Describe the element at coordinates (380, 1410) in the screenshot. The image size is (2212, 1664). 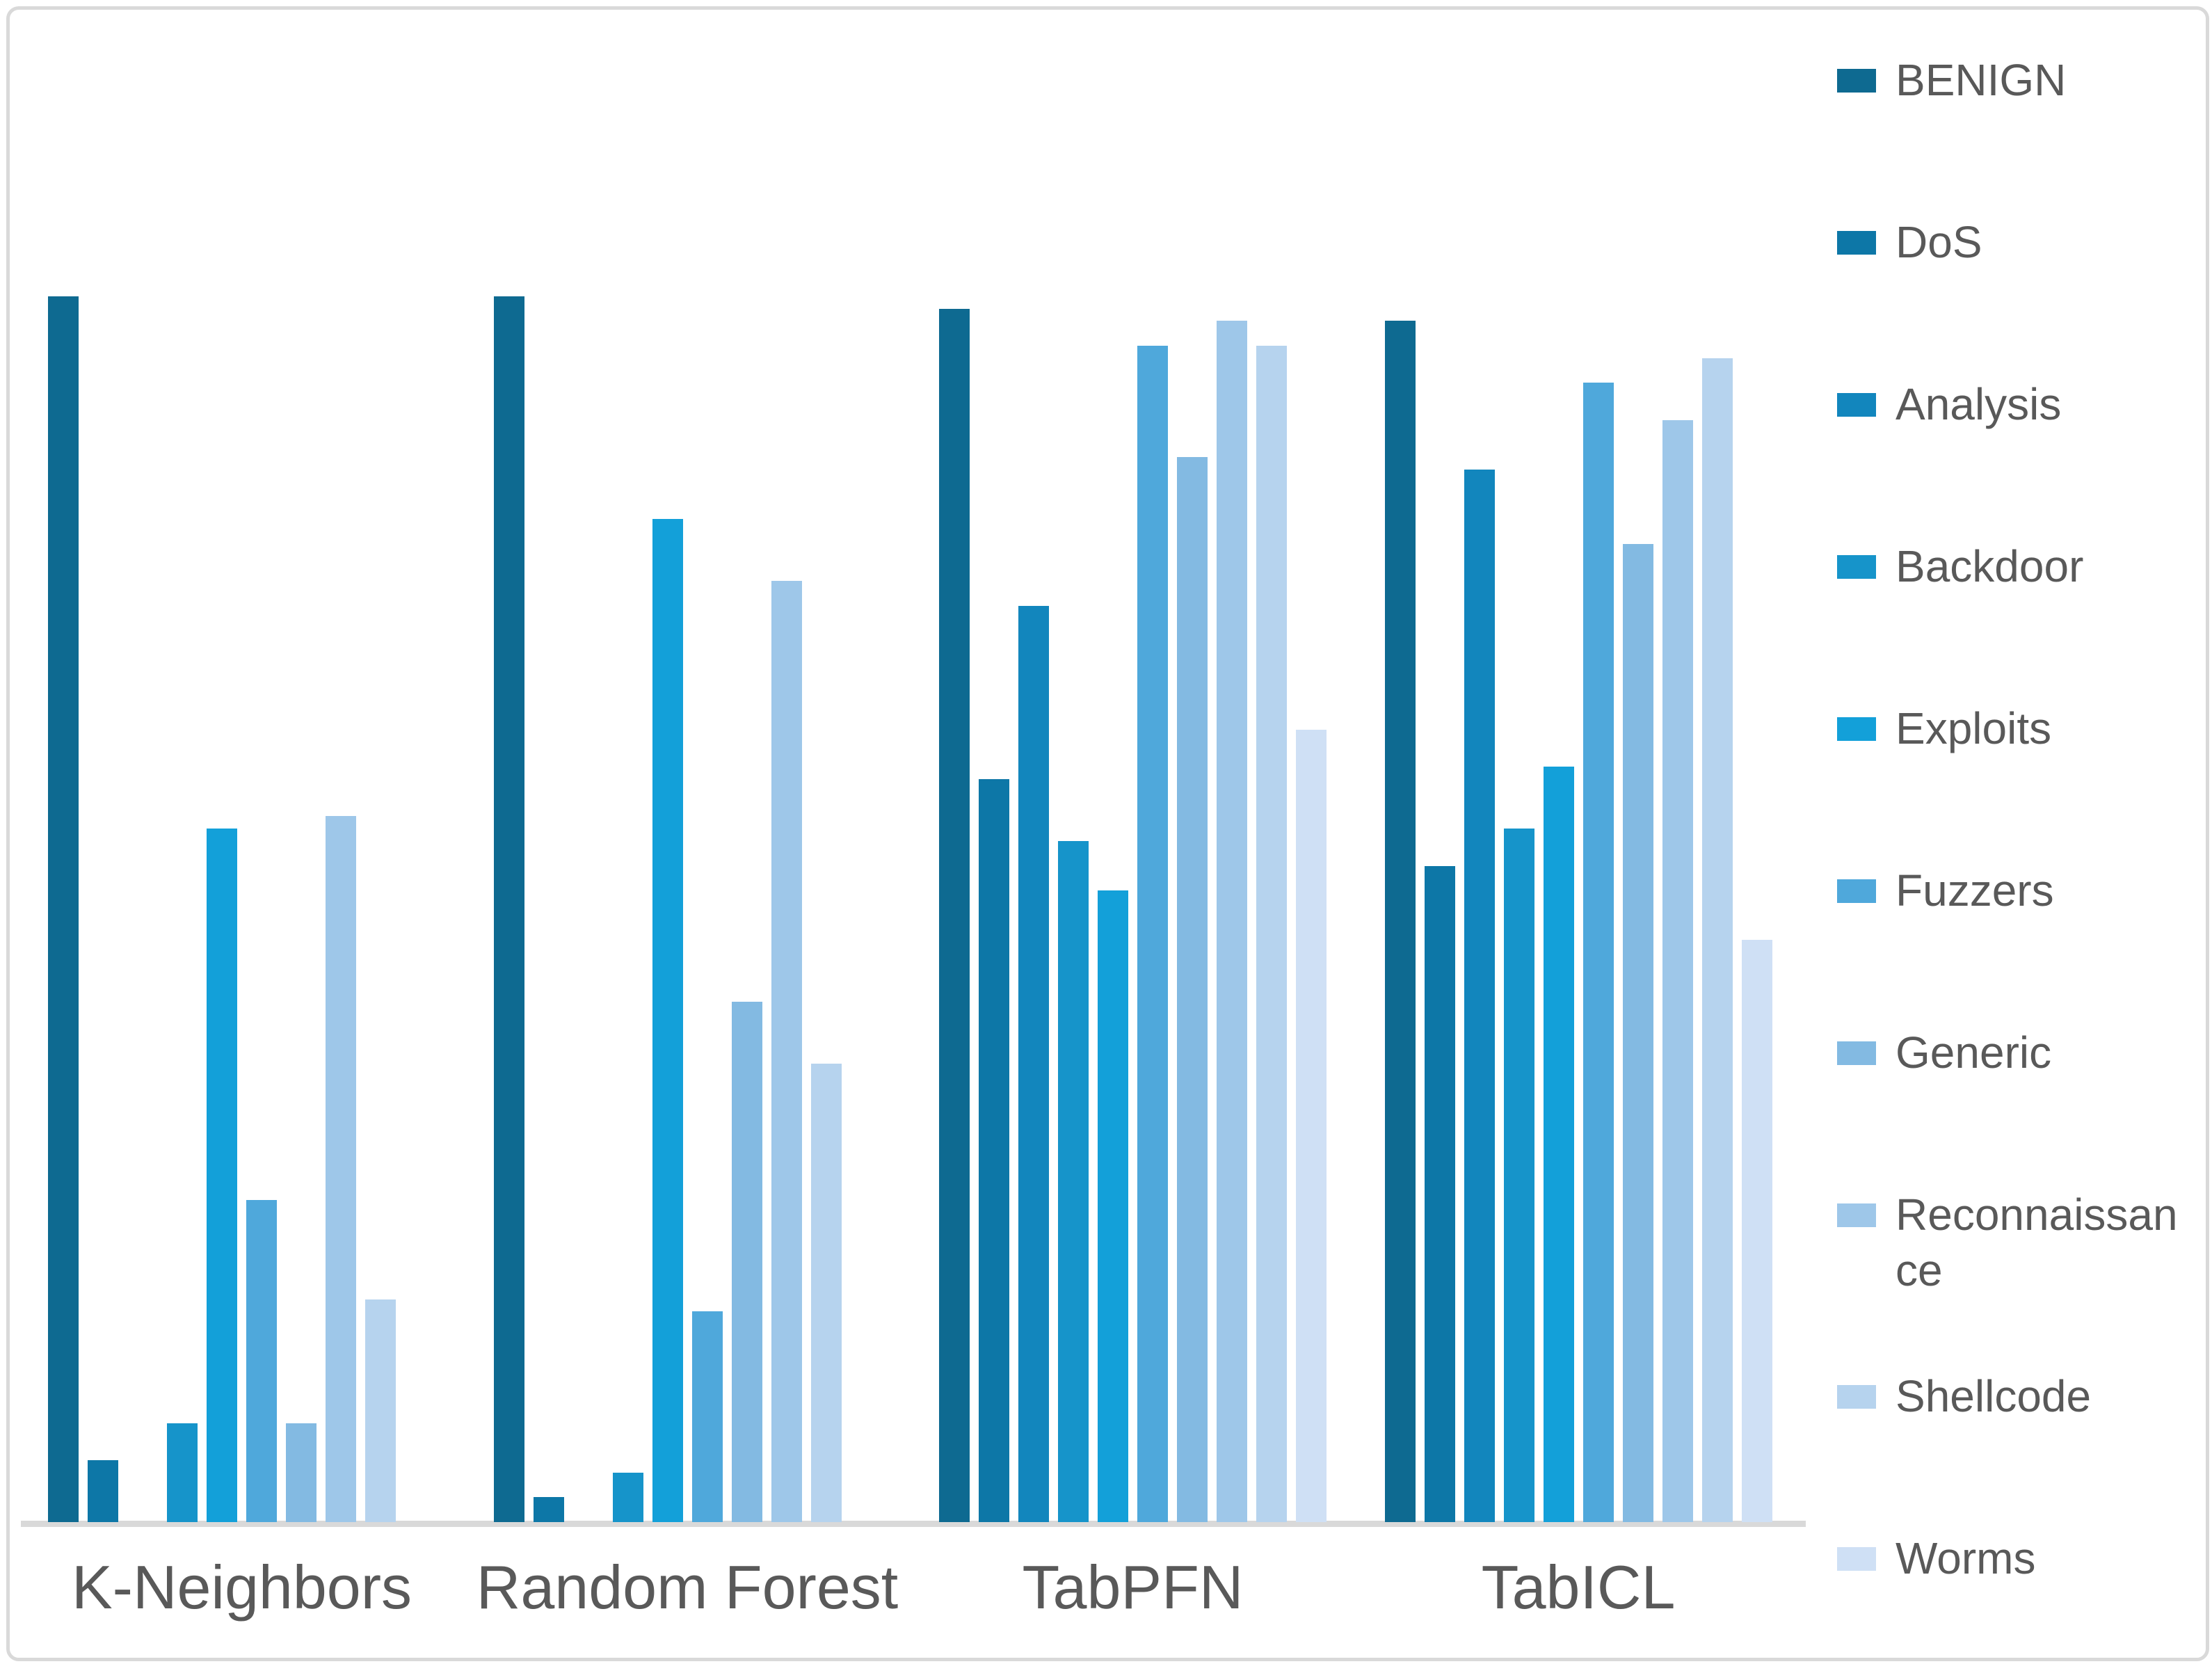
I see `bar-shellcode-k-neighbors` at that location.